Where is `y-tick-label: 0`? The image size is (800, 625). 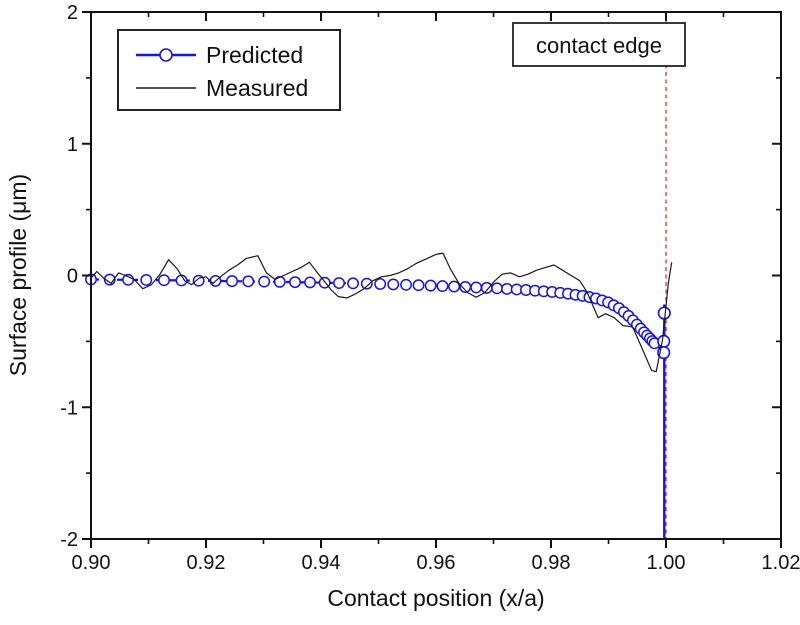
y-tick-label: 0 is located at coordinates (72, 277).